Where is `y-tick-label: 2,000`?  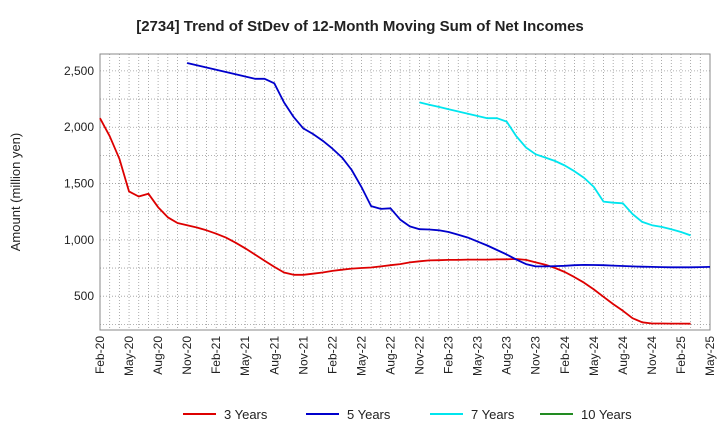 y-tick-label: 2,000 is located at coordinates (79, 127).